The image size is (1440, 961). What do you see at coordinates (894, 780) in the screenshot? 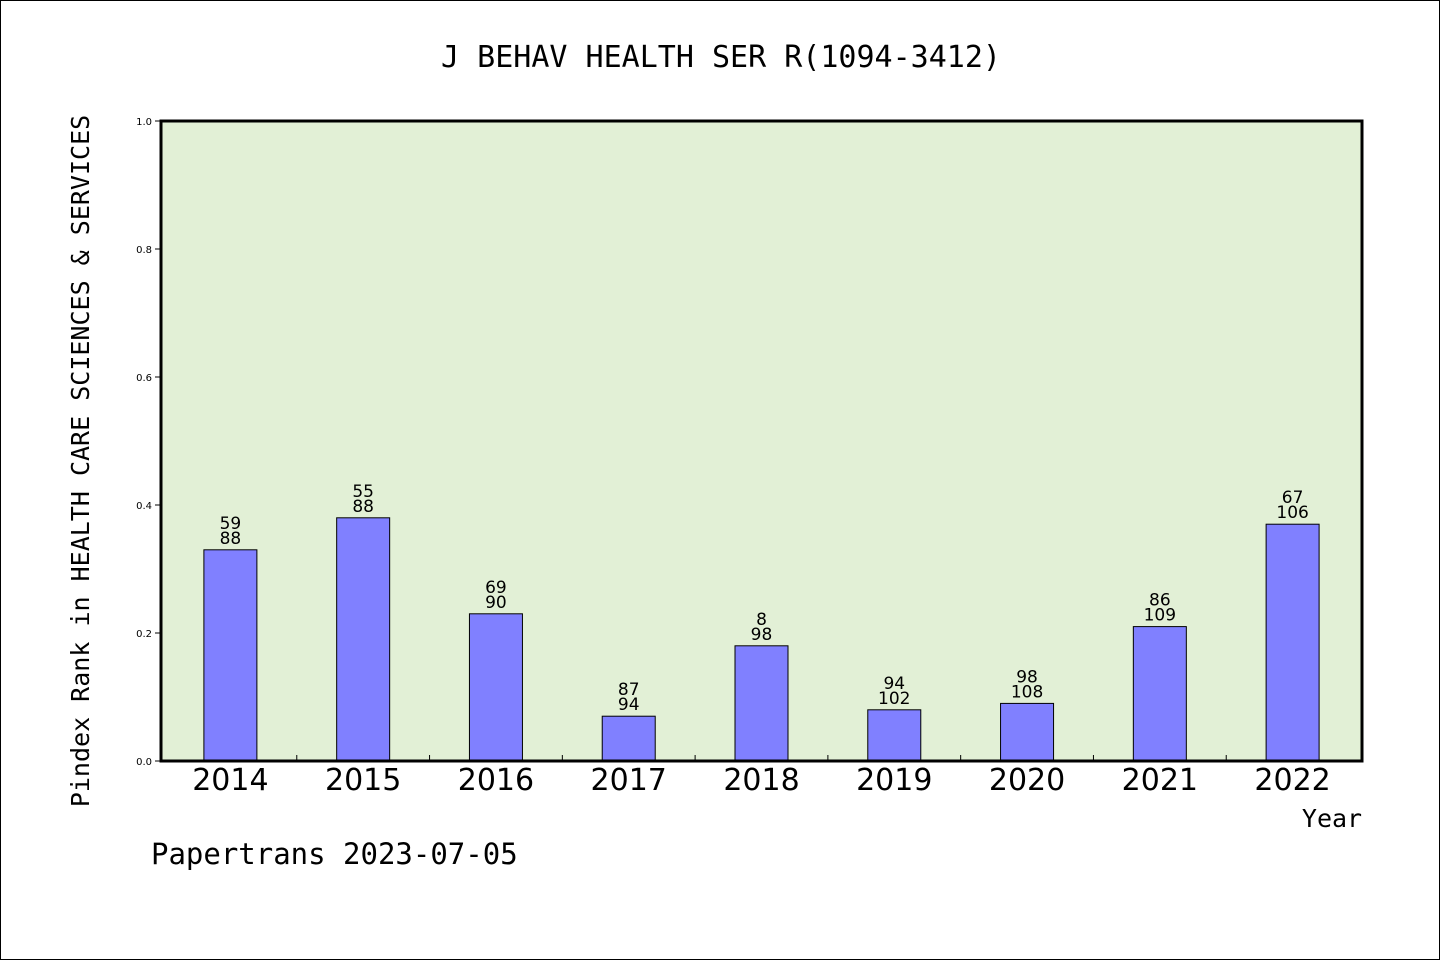
I see `x-tick-label: 2019` at bounding box center [894, 780].